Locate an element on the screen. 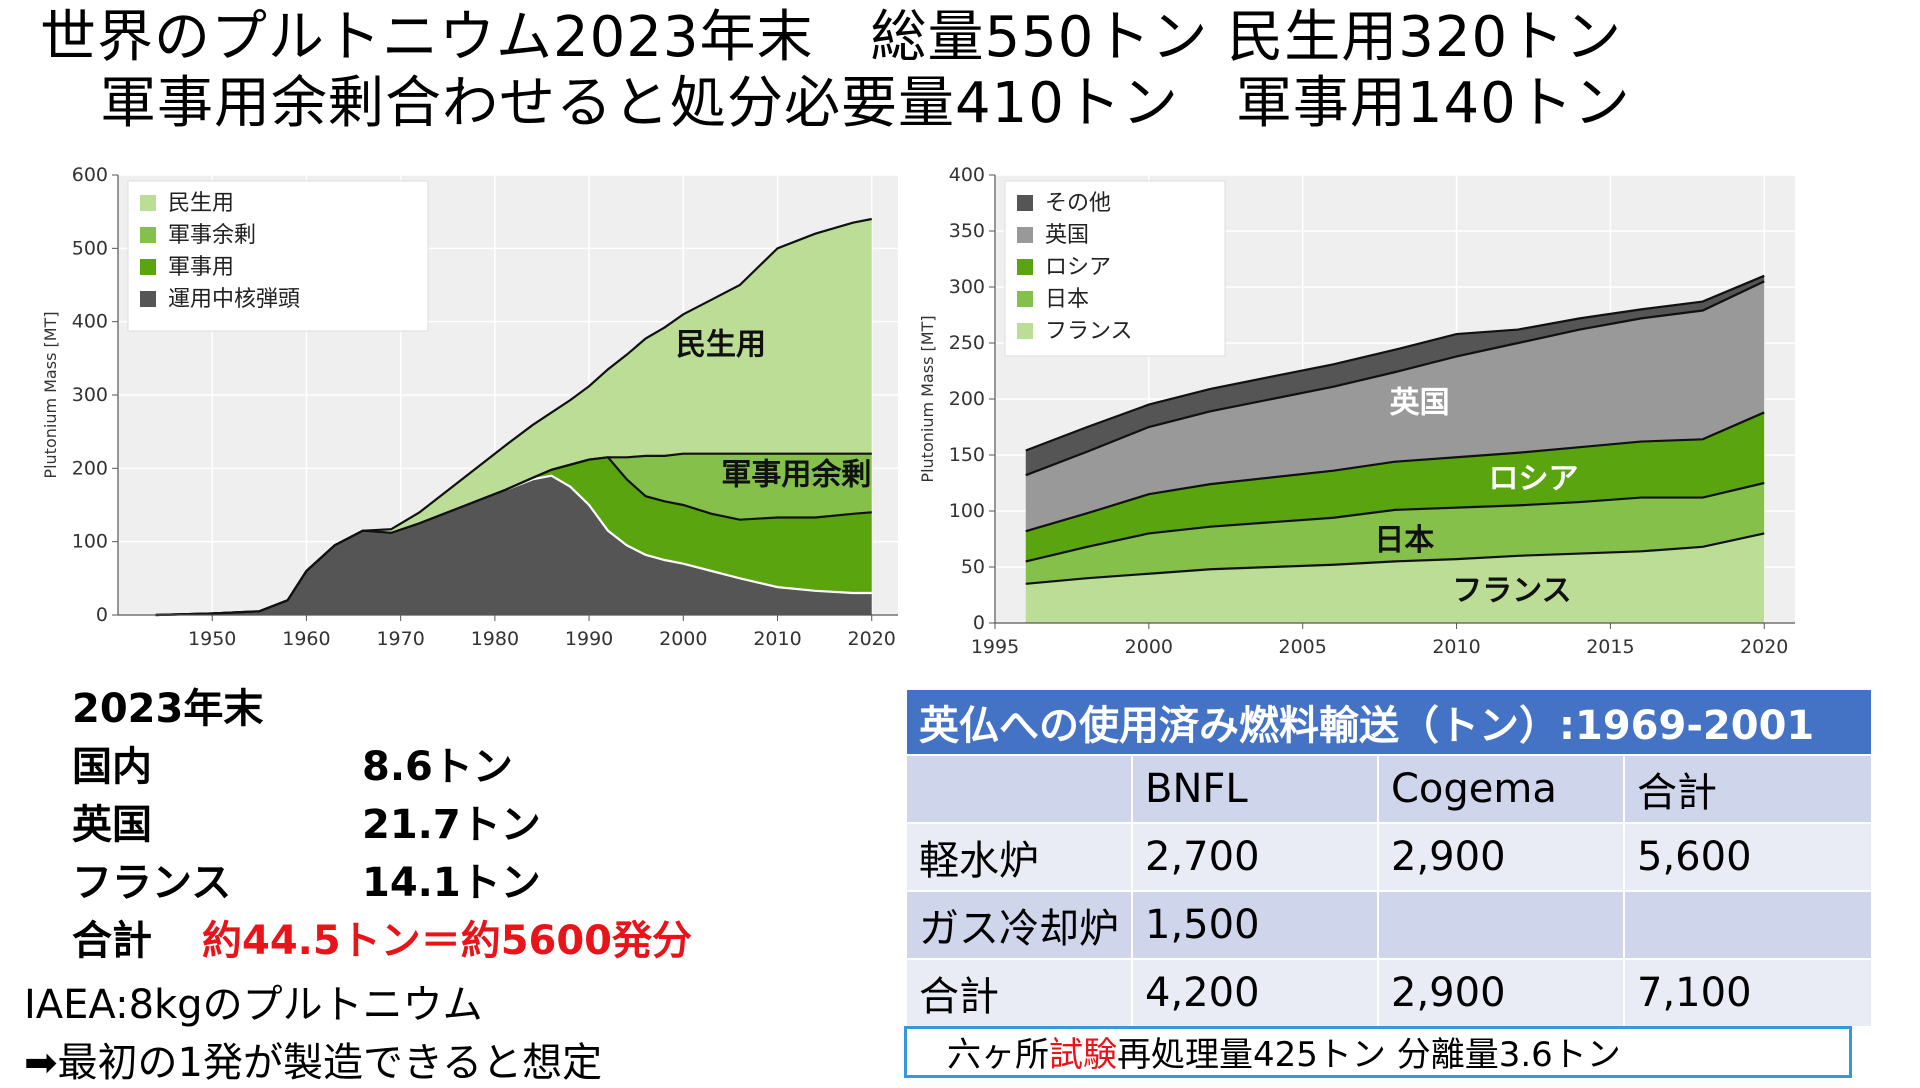 The image size is (1920, 1088). table-cell: 4,200 is located at coordinates (1255, 993).